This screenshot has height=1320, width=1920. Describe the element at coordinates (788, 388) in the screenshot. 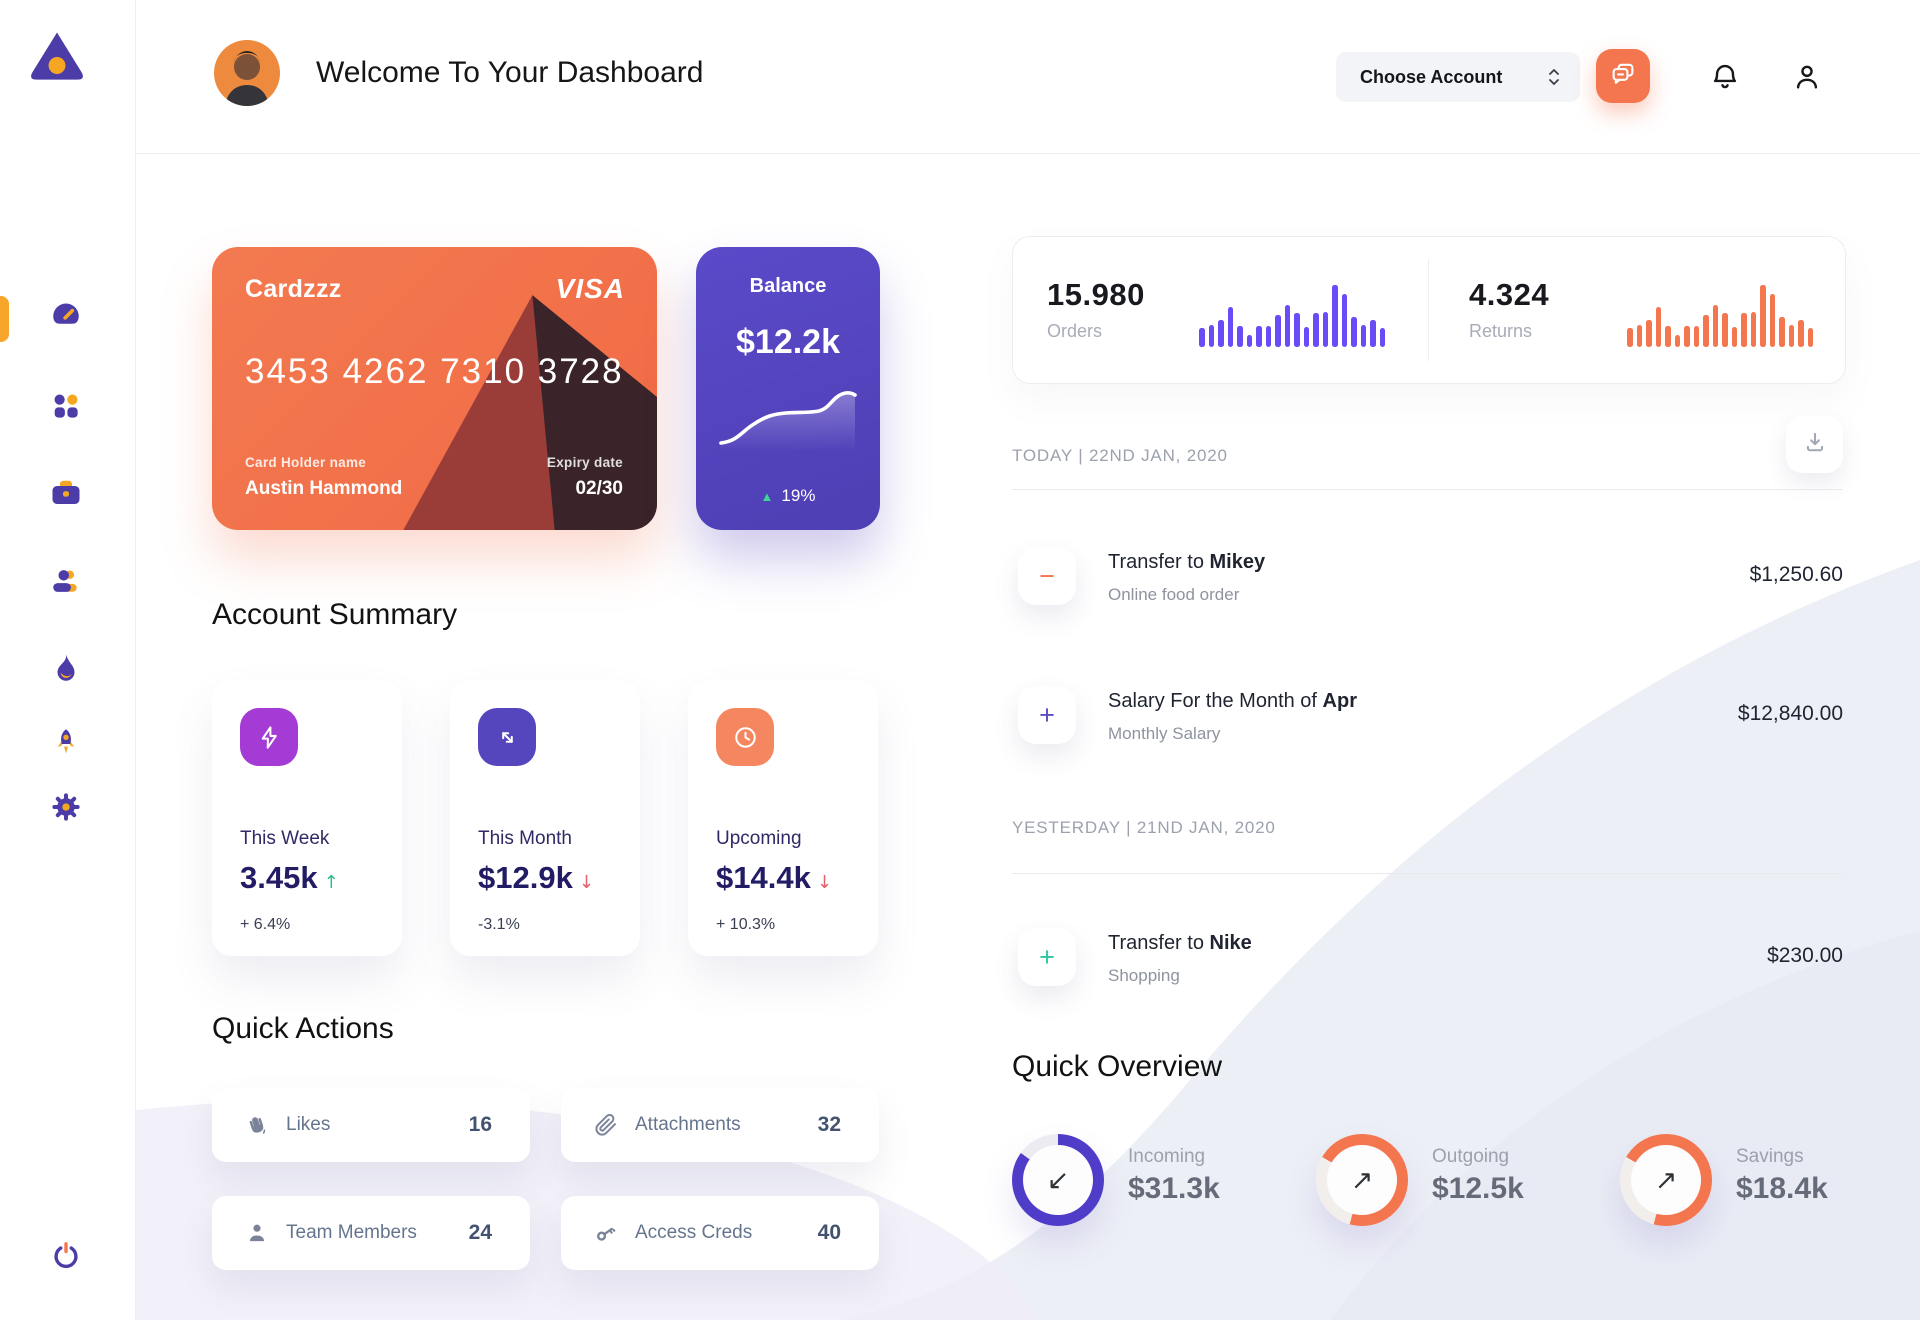

I see `balance-card: Balance $12.2k ▲ 19%` at that location.